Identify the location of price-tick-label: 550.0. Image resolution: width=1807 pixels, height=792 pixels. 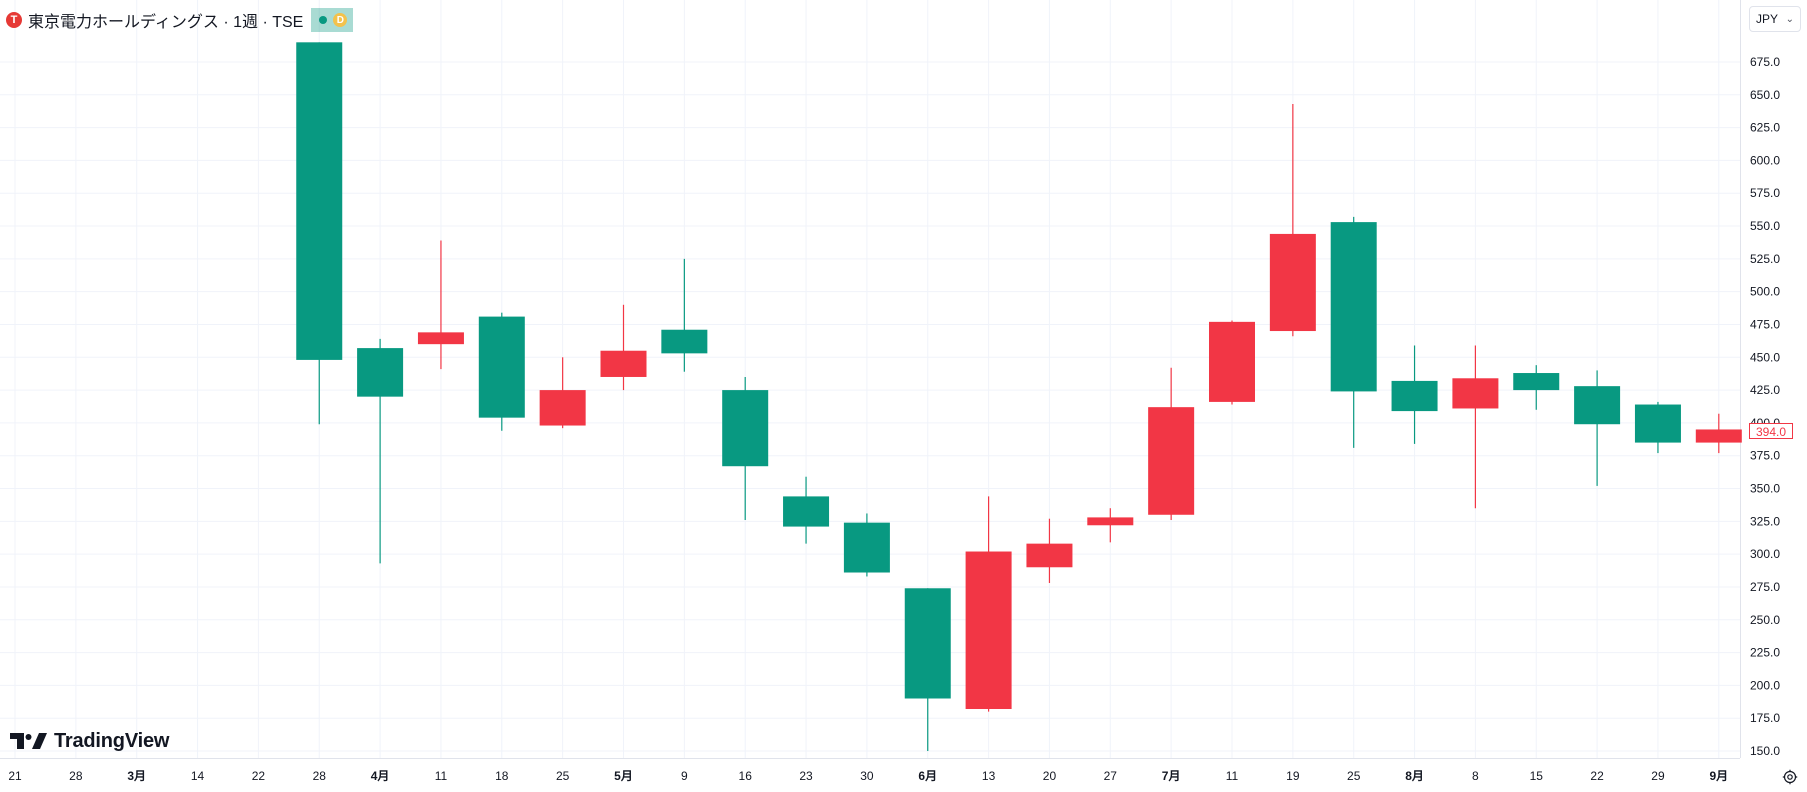
(1765, 226).